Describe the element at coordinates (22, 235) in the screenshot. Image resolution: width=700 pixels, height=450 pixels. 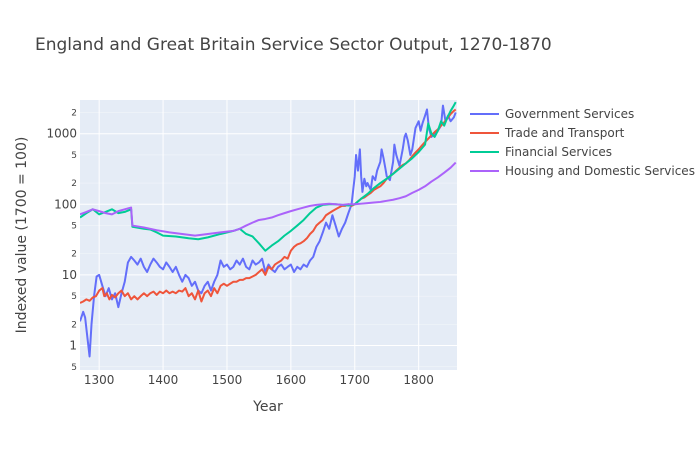
I see `y-axis-title: Indexed value (1700 = 100)` at that location.